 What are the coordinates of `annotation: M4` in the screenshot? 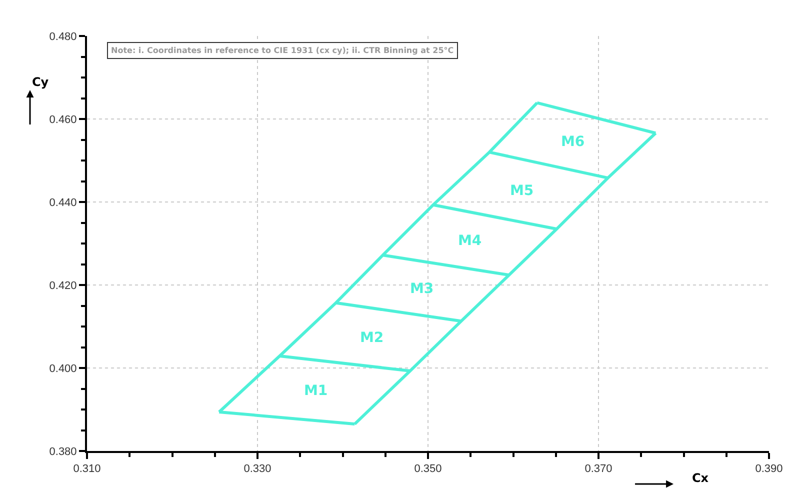 It's located at (470, 241).